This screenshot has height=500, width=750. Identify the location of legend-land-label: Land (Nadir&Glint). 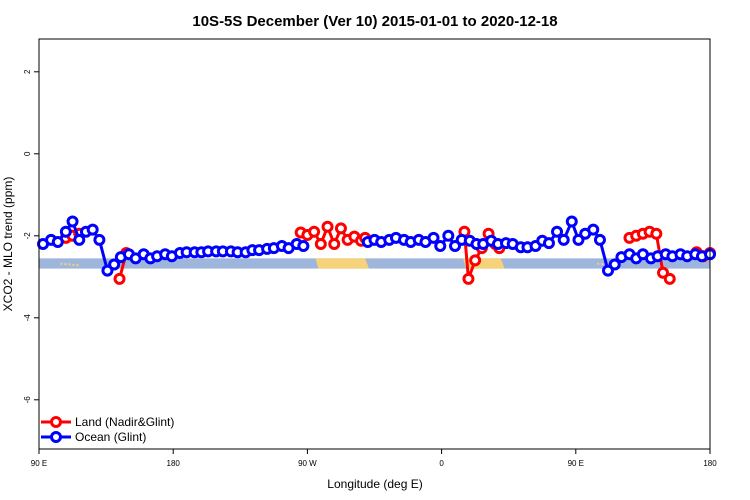
(124, 422).